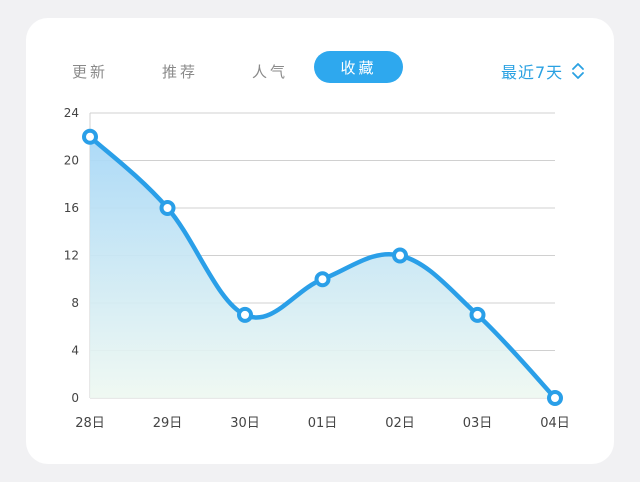 The image size is (640, 482). I want to click on x-tick-label: 29日, so click(168, 423).